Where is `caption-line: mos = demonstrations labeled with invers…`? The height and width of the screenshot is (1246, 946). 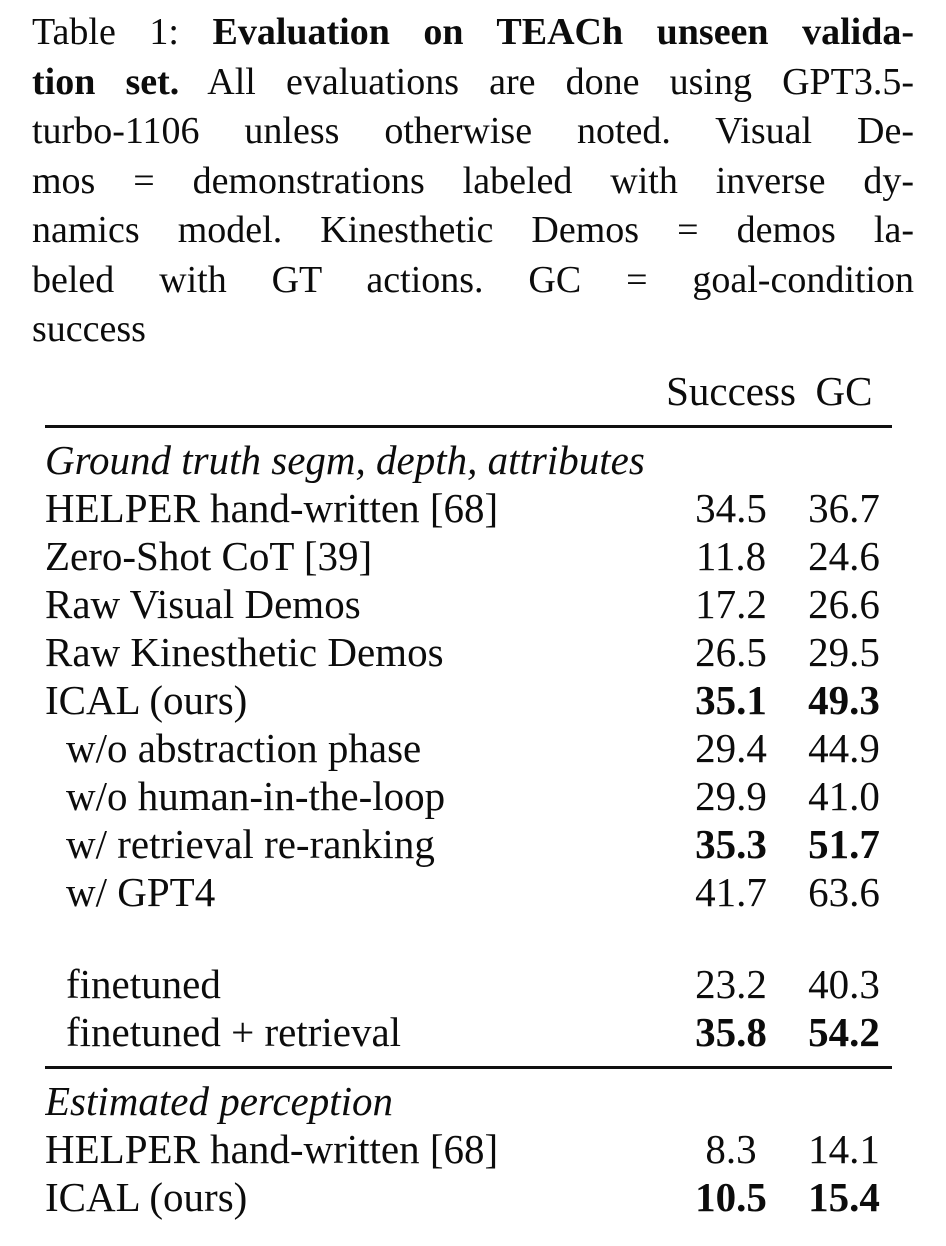 caption-line: mos = demonstrations labeled with invers… is located at coordinates (473, 182).